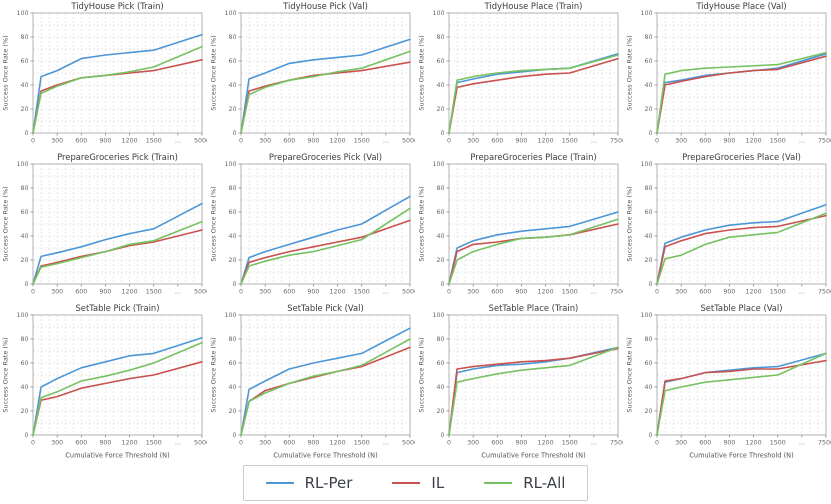 This screenshot has width=831, height=504. I want to click on legend-item-rl-per: RL-Per, so click(308, 483).